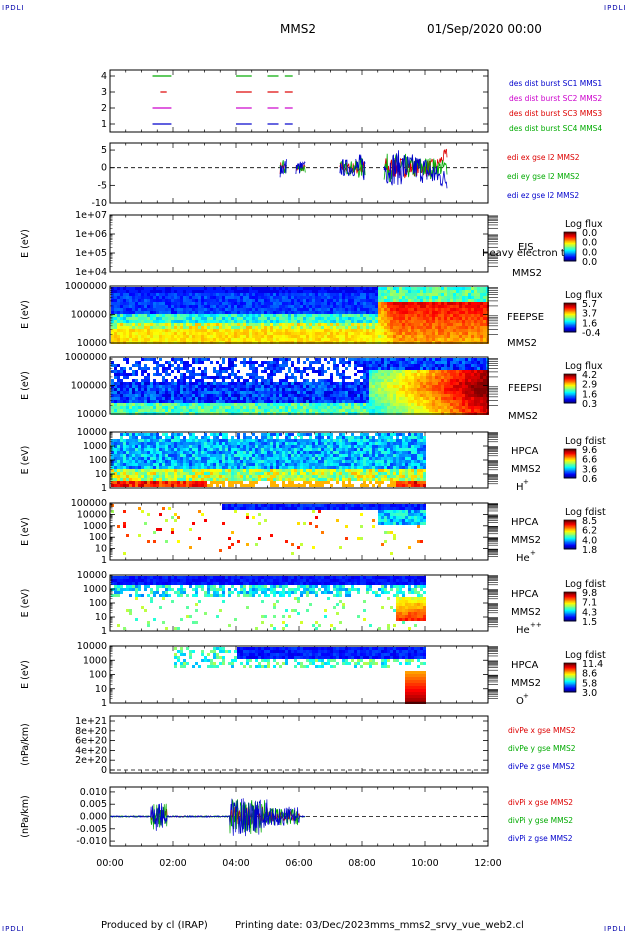 The width and height of the screenshot is (630, 934). What do you see at coordinates (570, 235) in the screenshot?
I see `colorbar-swatch` at bounding box center [570, 235].